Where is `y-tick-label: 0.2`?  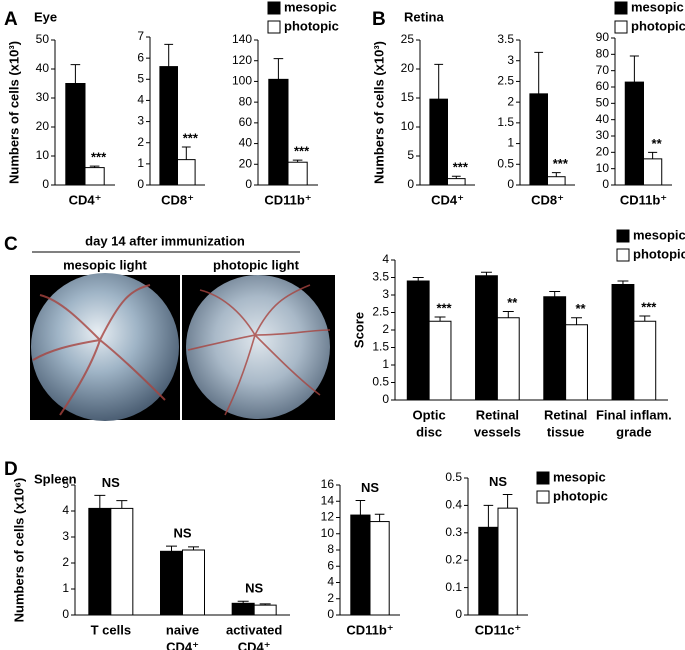 y-tick-label: 0.2 is located at coordinates (453, 559).